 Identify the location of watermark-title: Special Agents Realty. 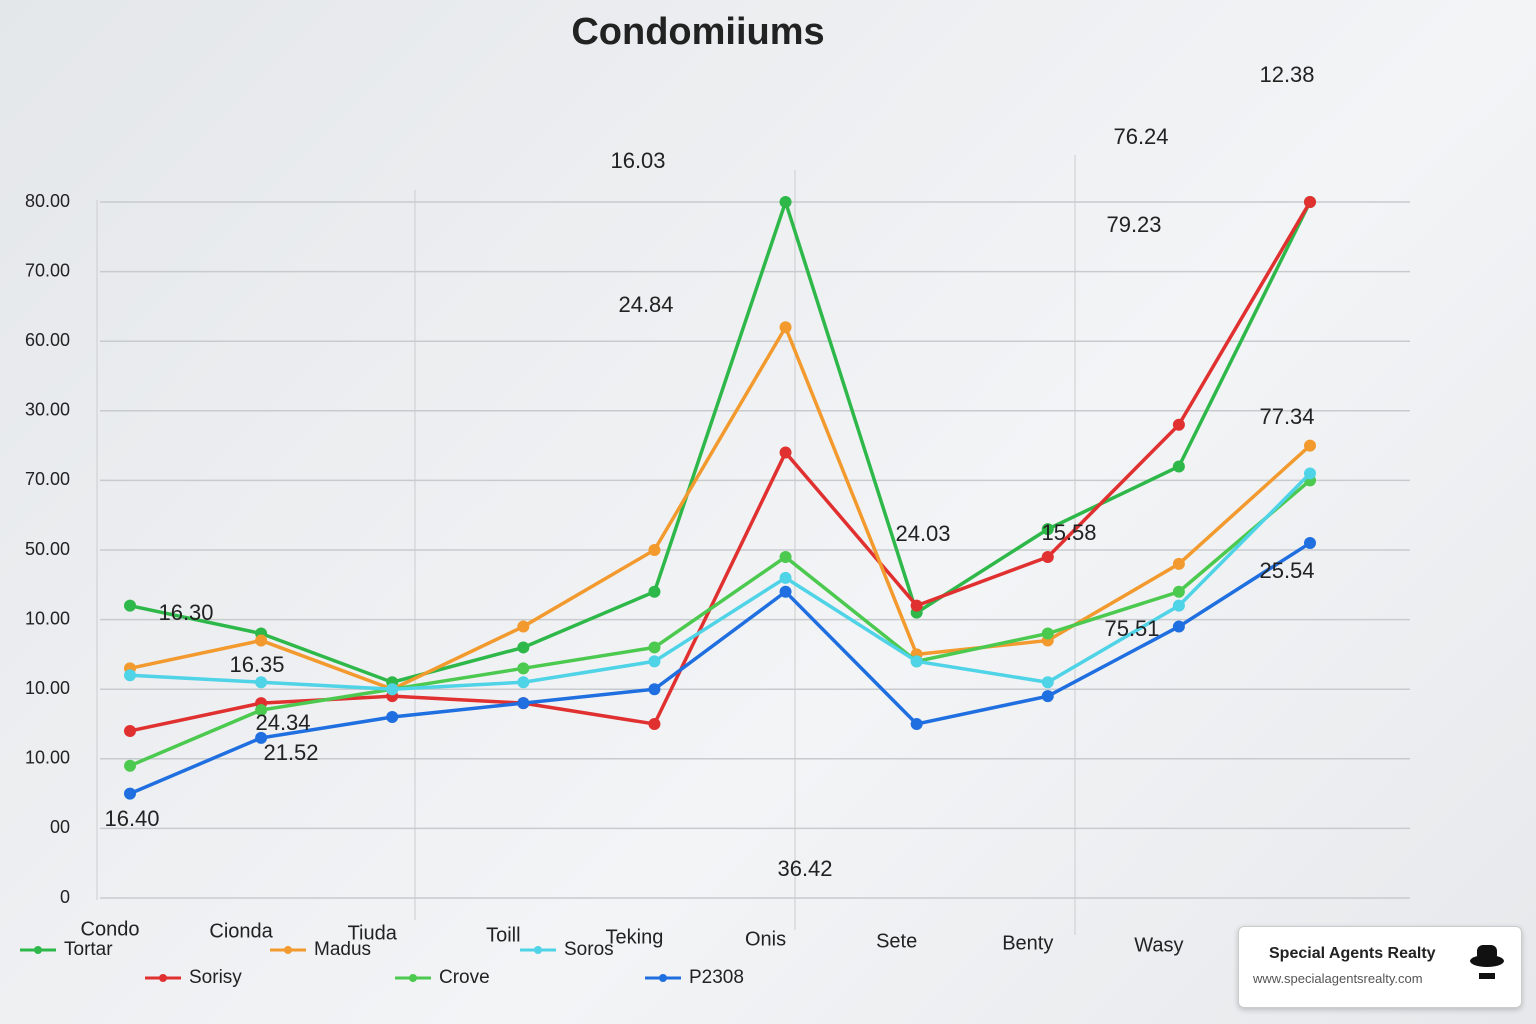
(1352, 953).